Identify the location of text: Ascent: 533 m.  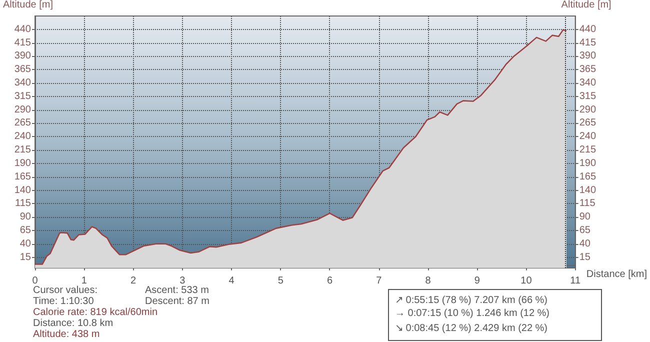
(177, 290).